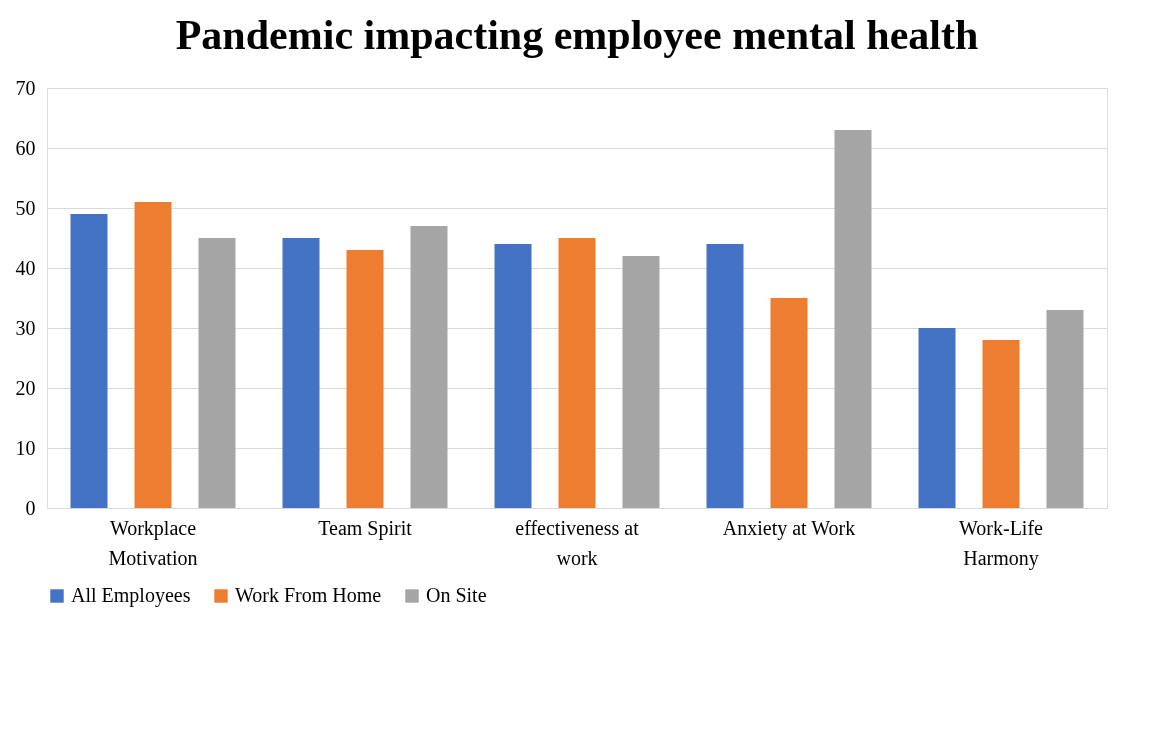 The width and height of the screenshot is (1152, 736). Describe the element at coordinates (365, 528) in the screenshot. I see `x-tick-label: Team Spirit` at that location.